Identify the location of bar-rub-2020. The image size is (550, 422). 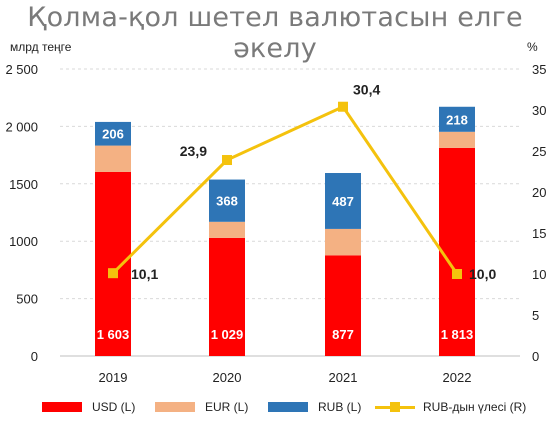
(227, 200).